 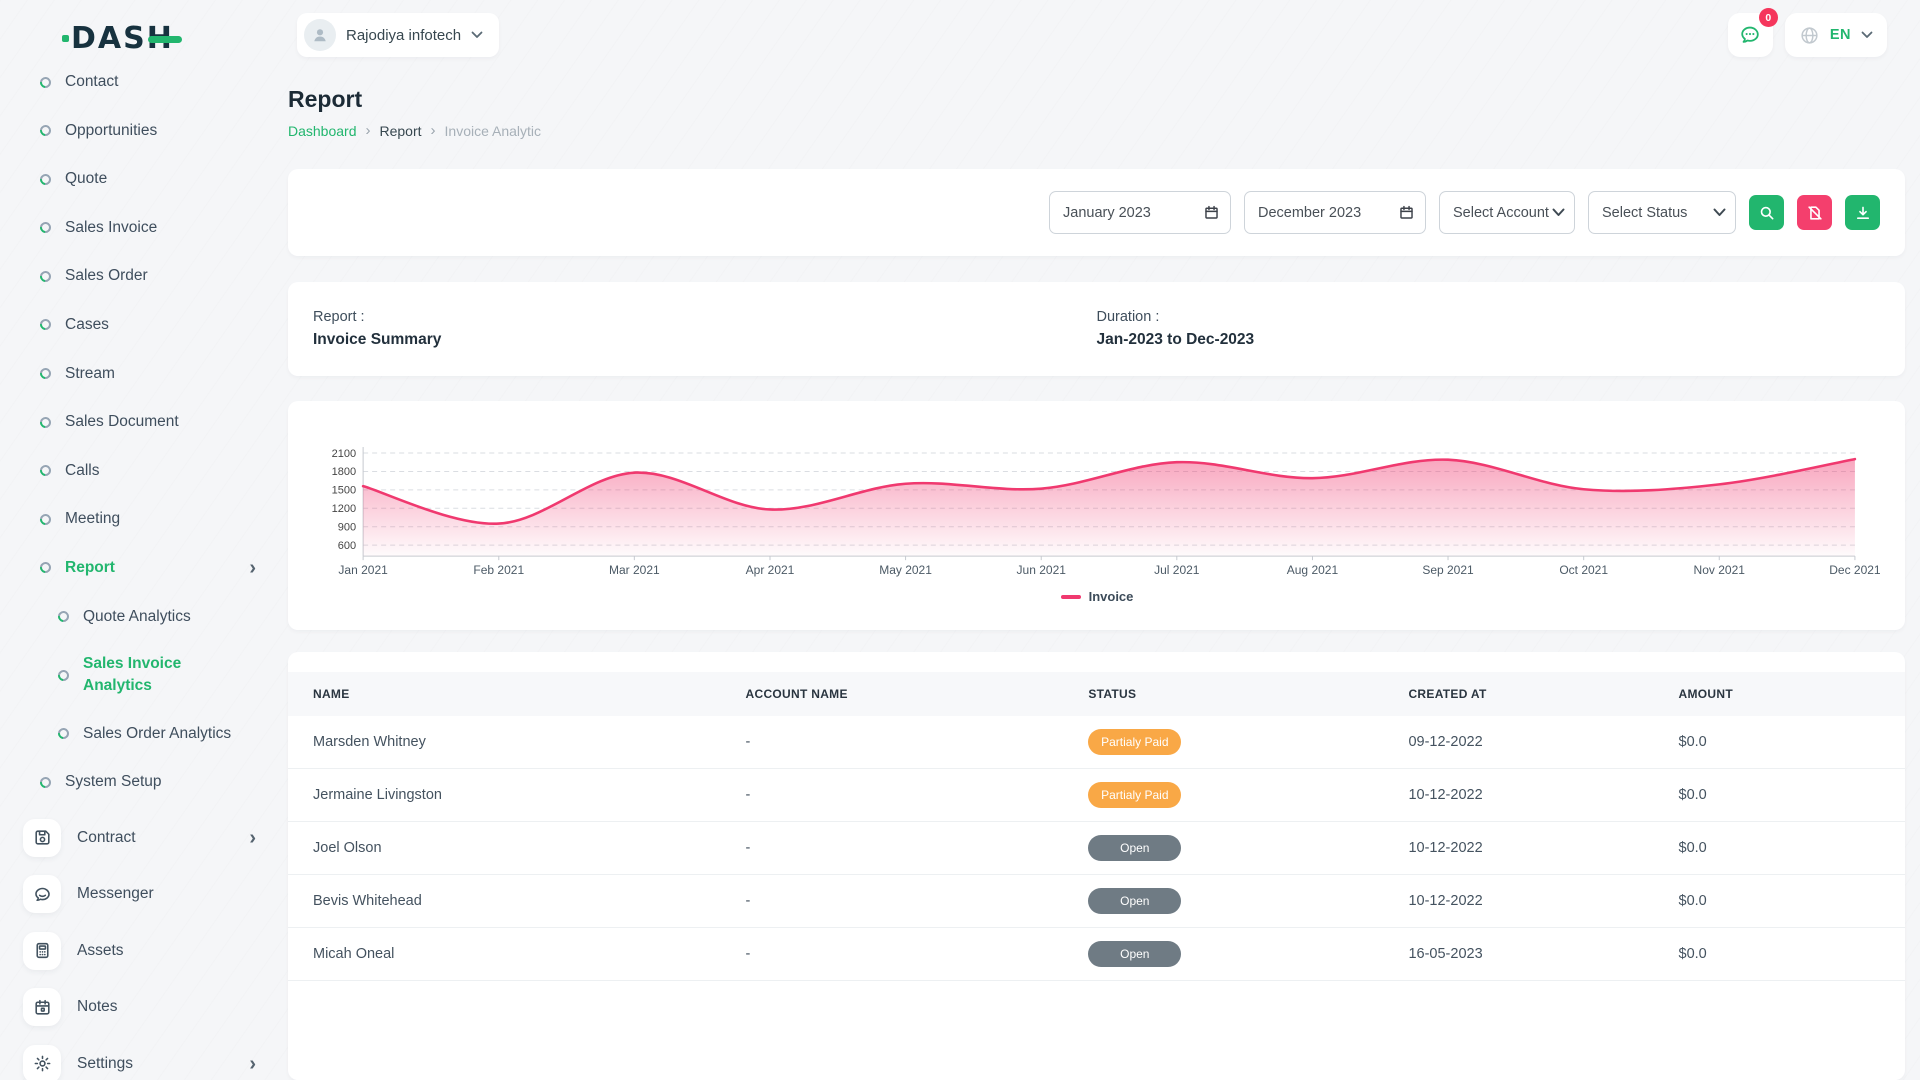 What do you see at coordinates (320, 35) in the screenshot?
I see `company-avatar` at bounding box center [320, 35].